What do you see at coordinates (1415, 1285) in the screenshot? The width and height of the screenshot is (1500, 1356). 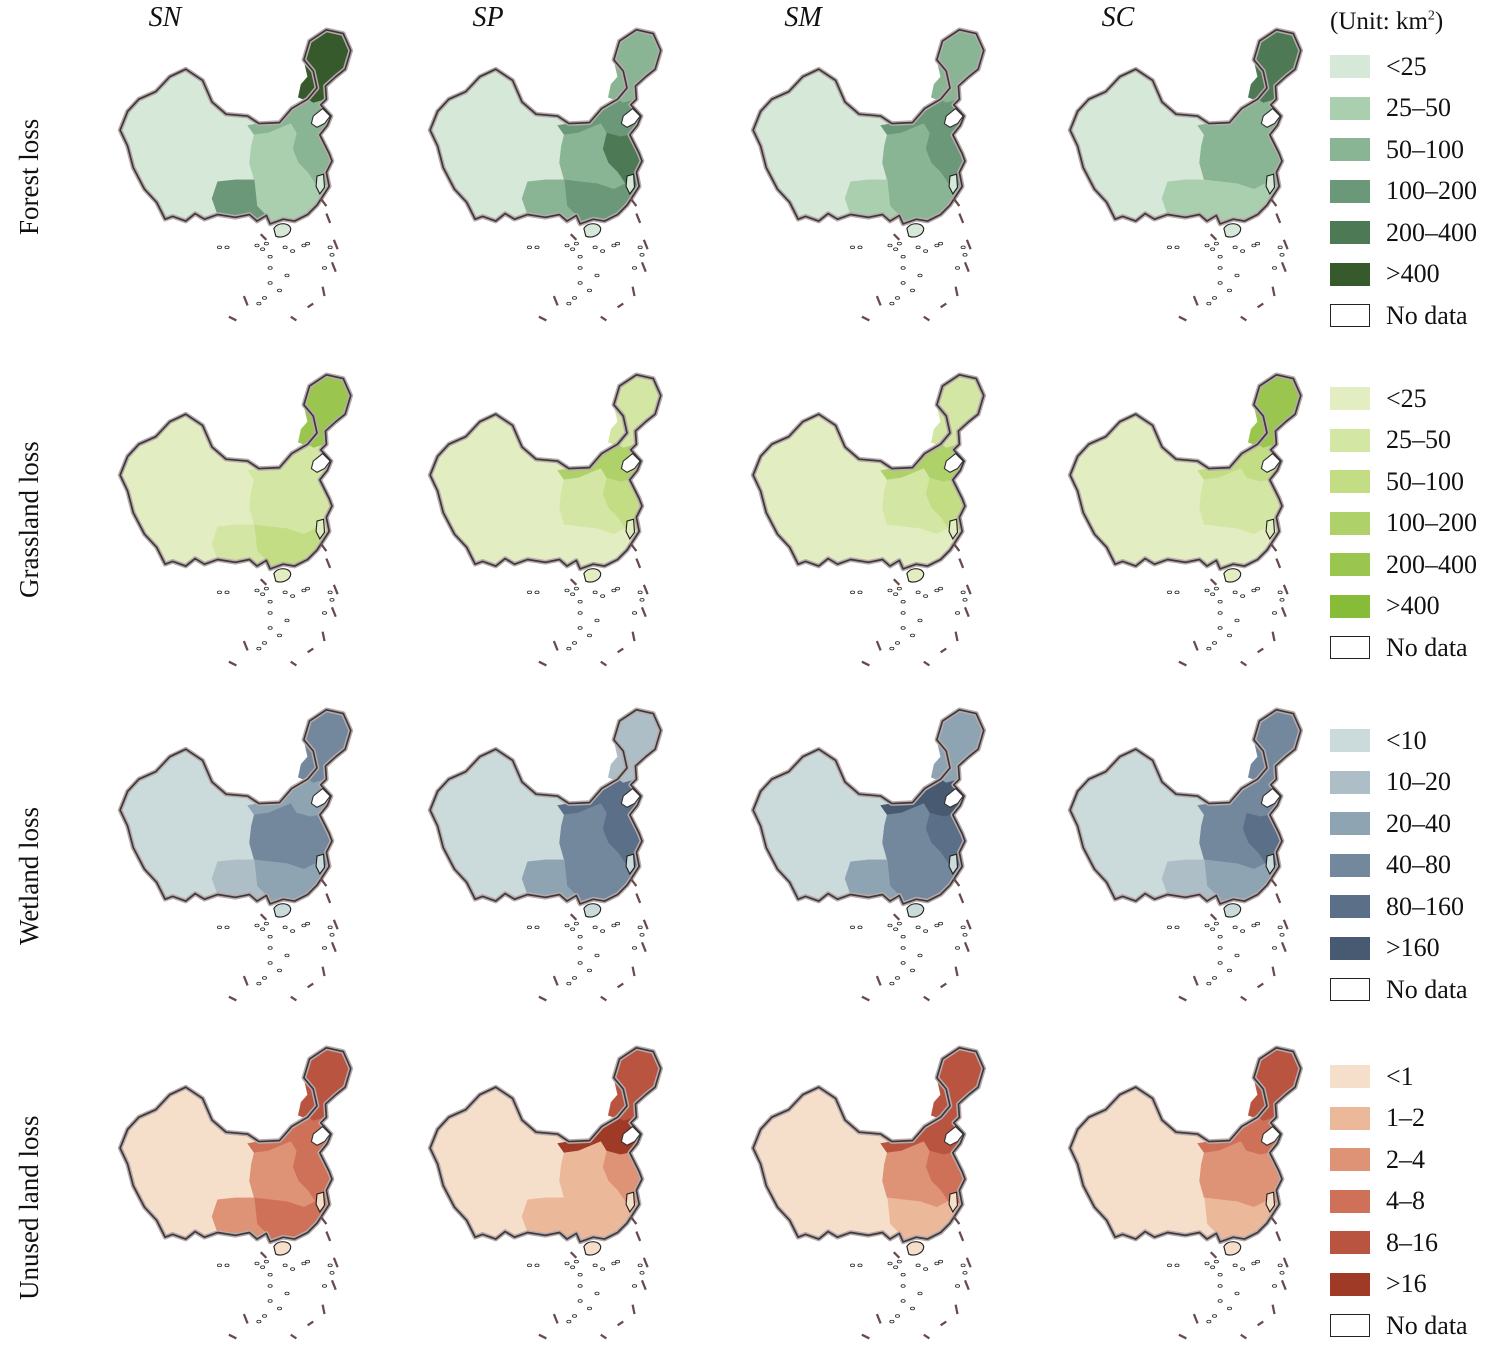 I see `legend-item: >16` at bounding box center [1415, 1285].